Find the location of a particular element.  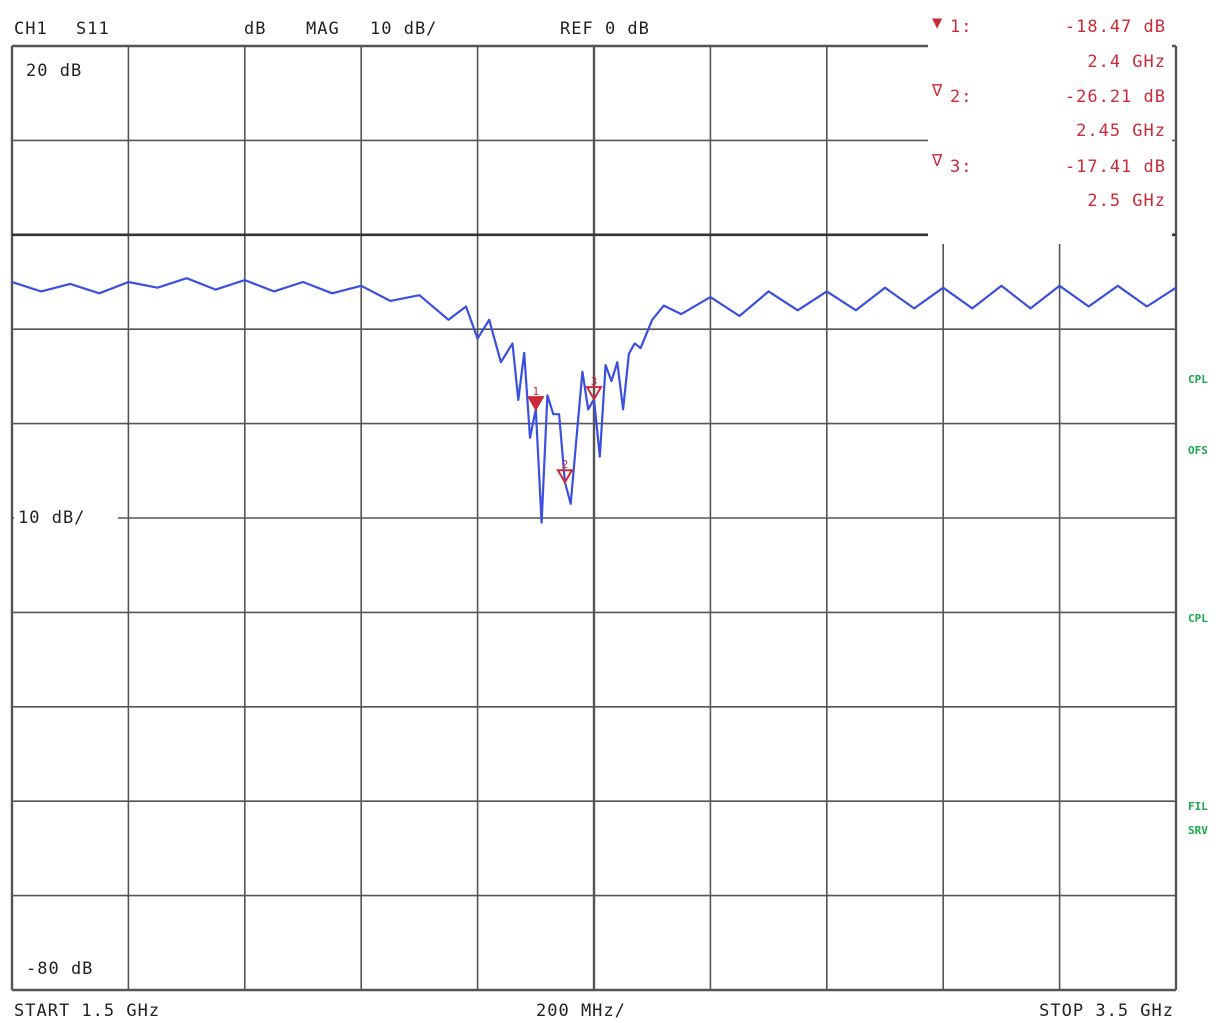

param-label: S11 is located at coordinates (93, 29).